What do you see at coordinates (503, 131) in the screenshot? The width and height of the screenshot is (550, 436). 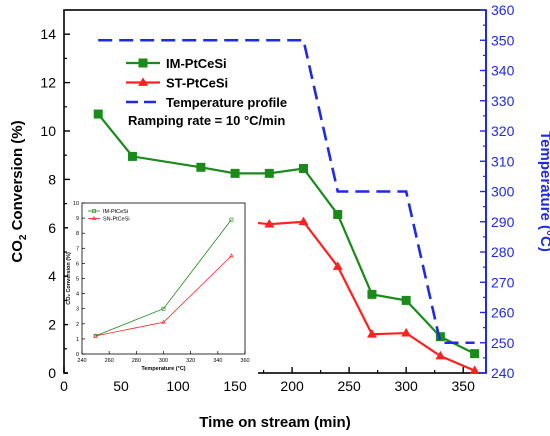 I see `y2-tick-label: 320` at bounding box center [503, 131].